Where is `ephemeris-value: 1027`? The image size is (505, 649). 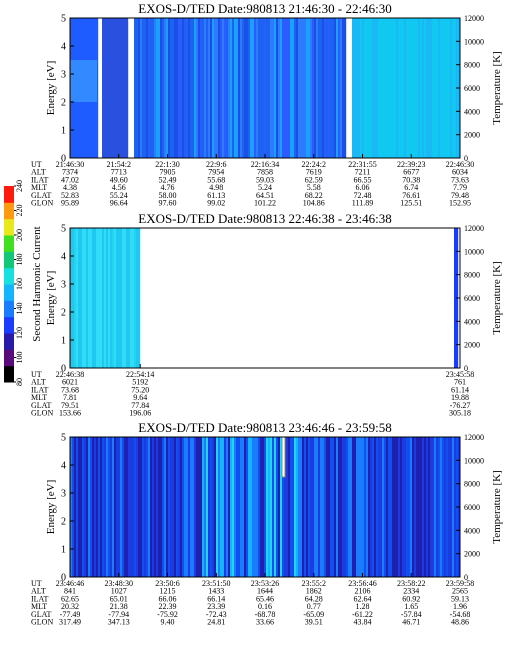 ephemeris-value: 1027 is located at coordinates (119, 591).